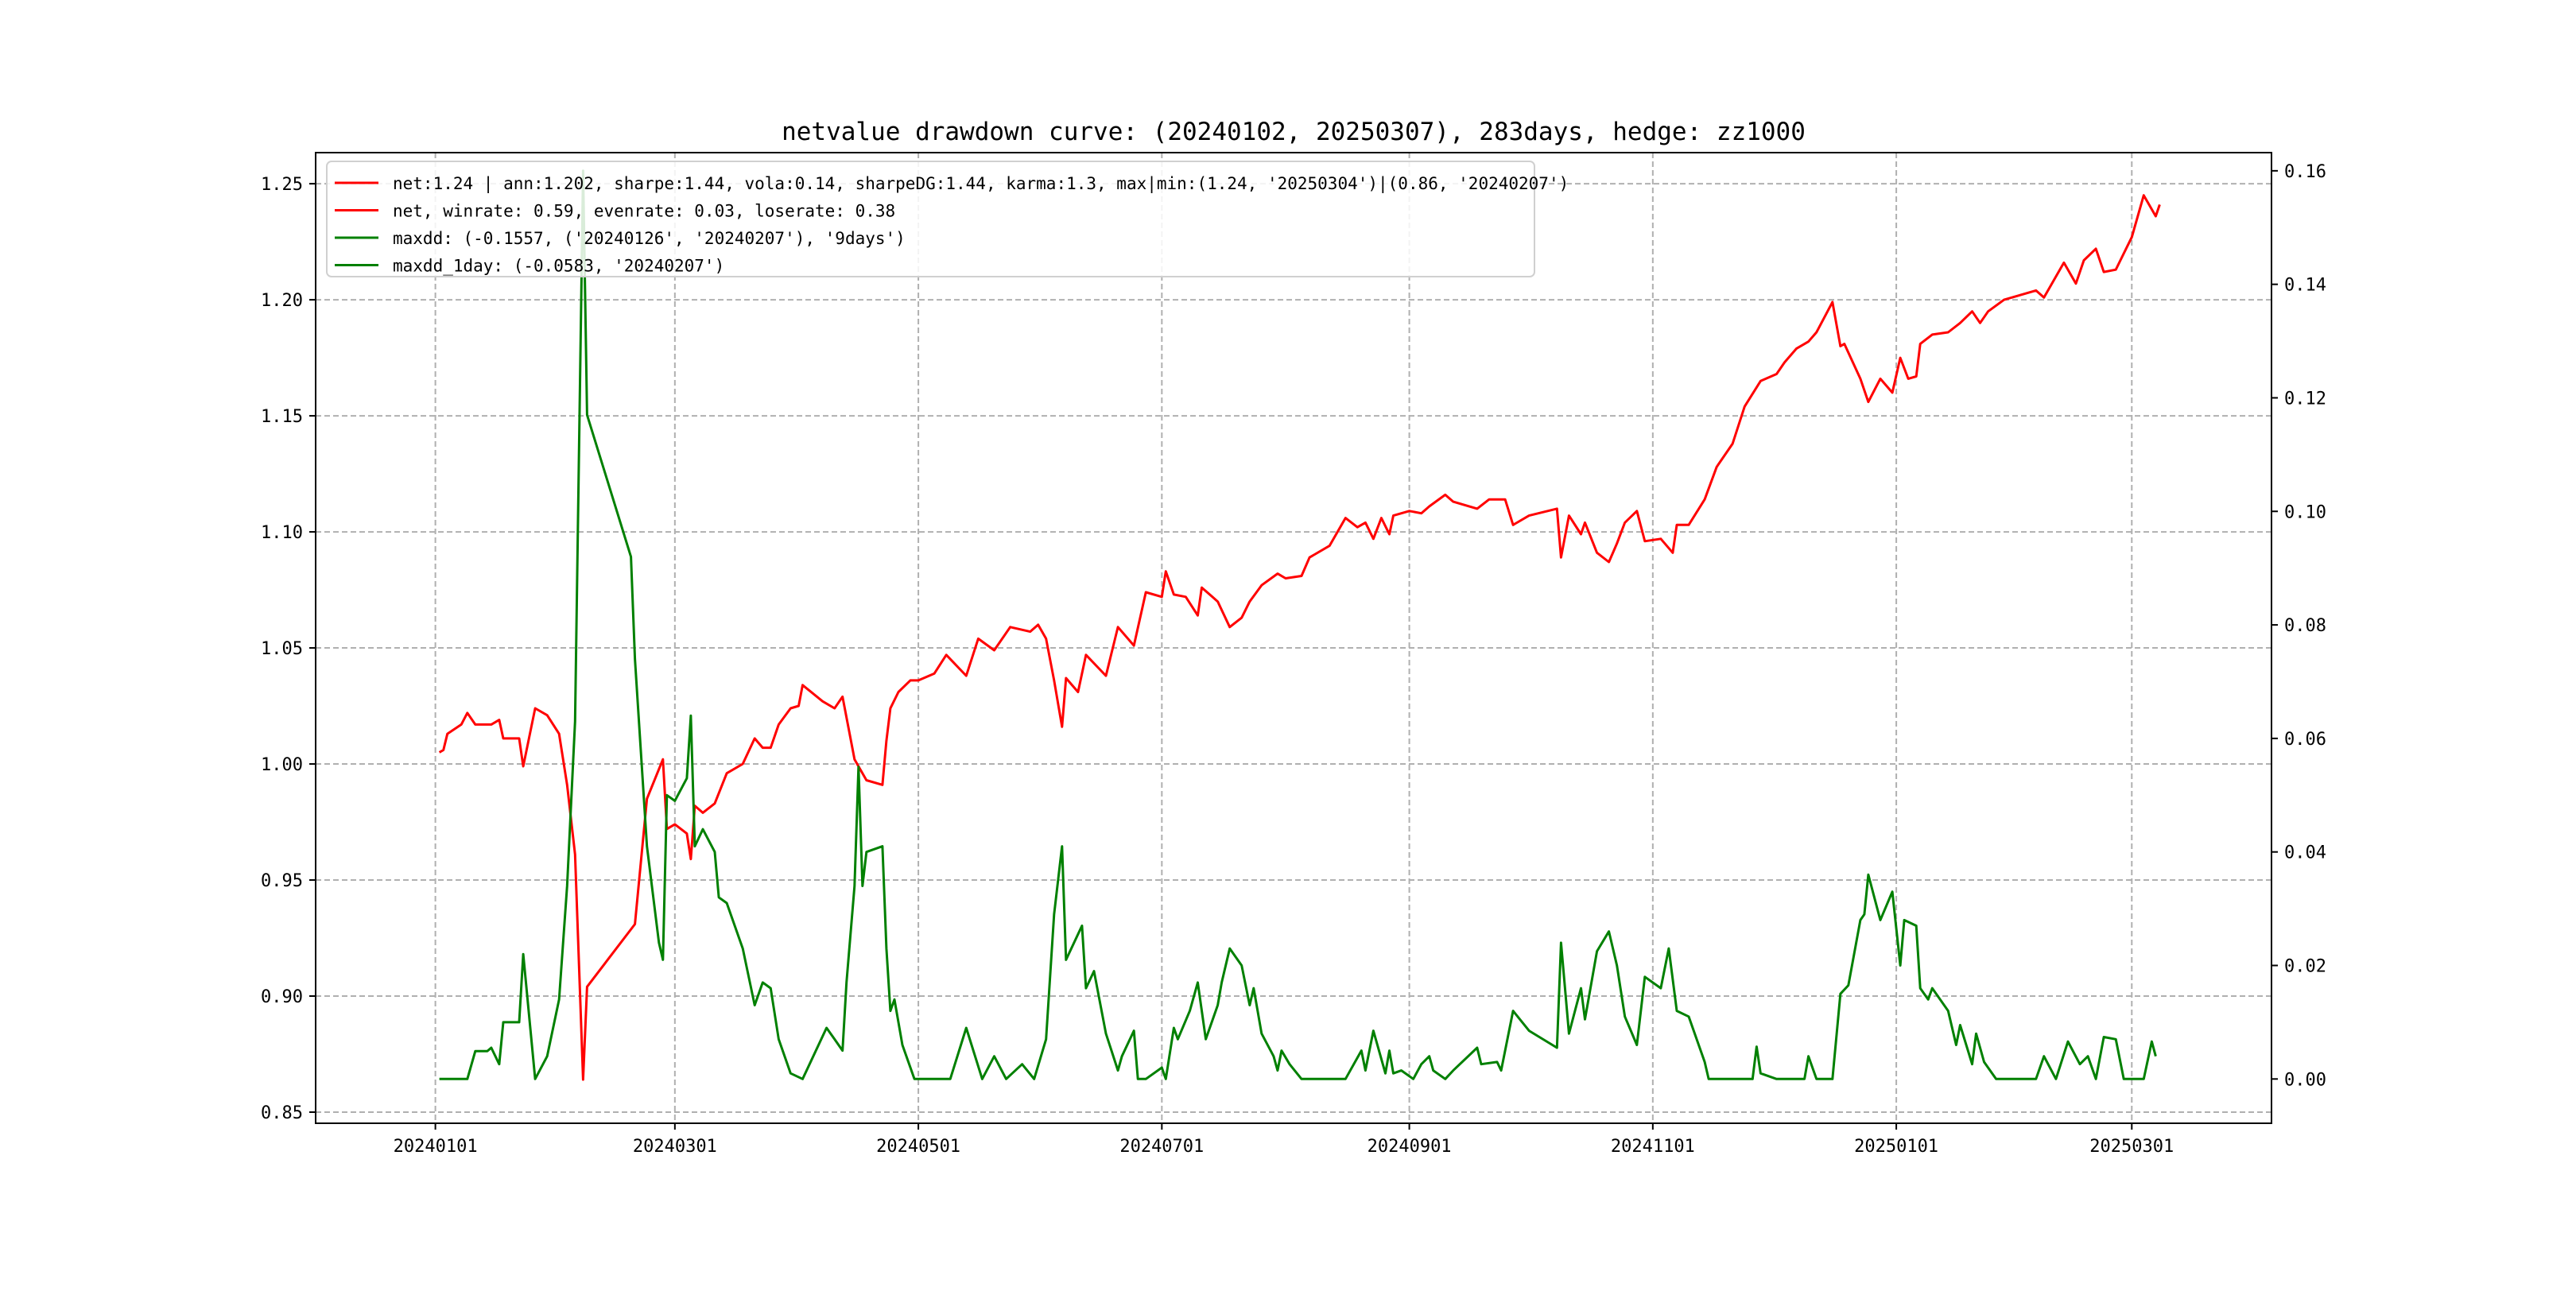  Describe the element at coordinates (436, 1147) in the screenshot. I see `x-tick-label: 20240101` at that location.